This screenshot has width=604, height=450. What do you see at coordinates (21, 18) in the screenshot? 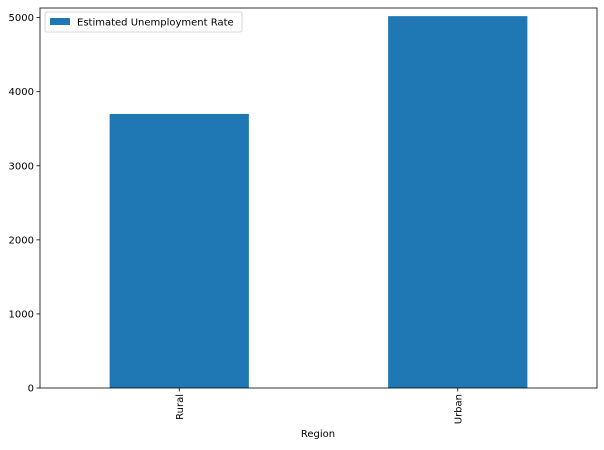
I see `y-tick-label: 5000` at bounding box center [21, 18].